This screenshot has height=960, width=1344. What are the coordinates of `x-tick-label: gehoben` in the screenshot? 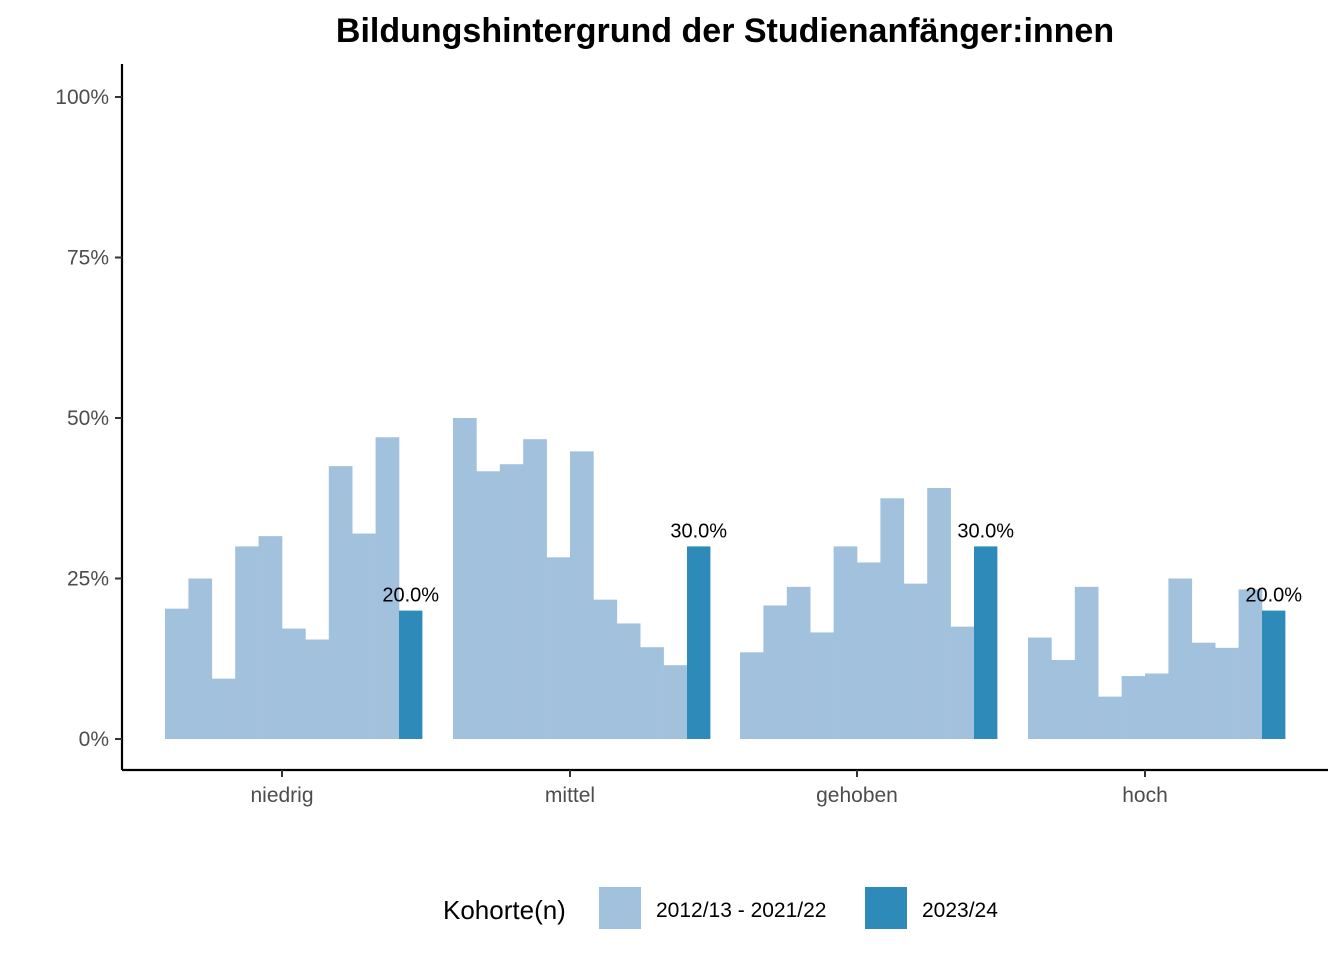 It's located at (857, 795).